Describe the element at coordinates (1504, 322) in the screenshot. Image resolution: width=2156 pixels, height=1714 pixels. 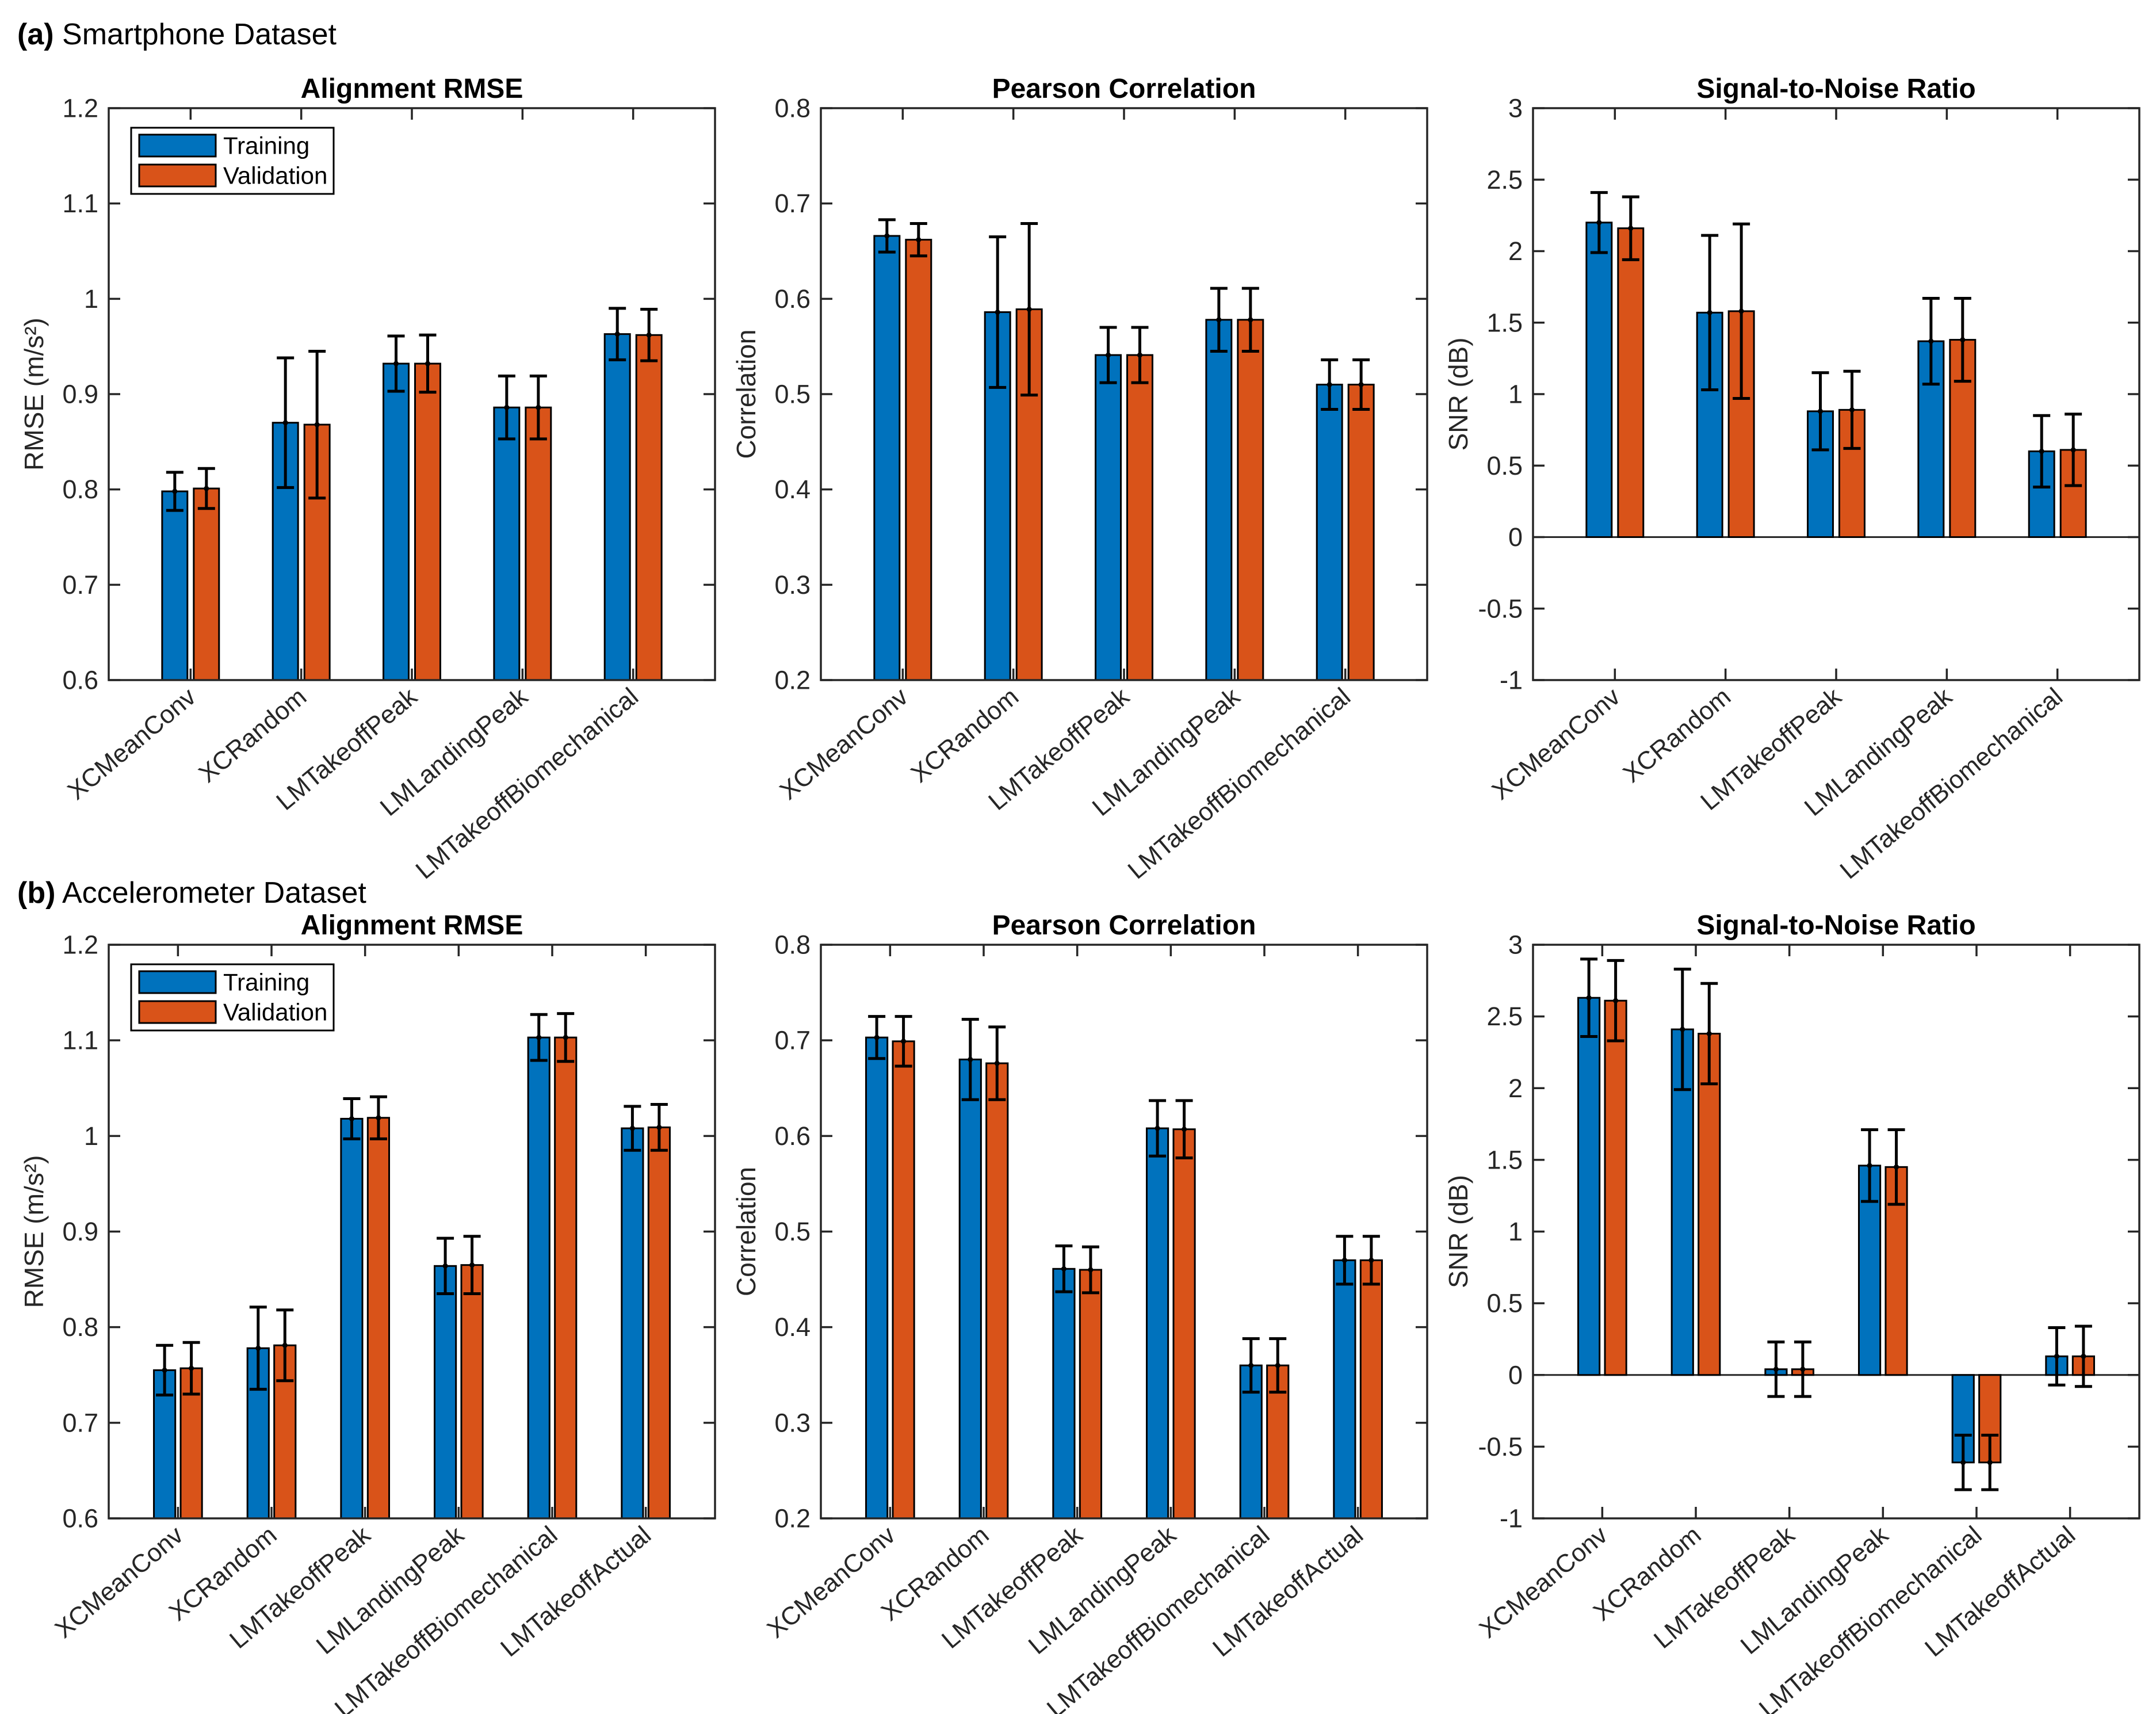
I see `y-tick-label: 1.5` at that location.